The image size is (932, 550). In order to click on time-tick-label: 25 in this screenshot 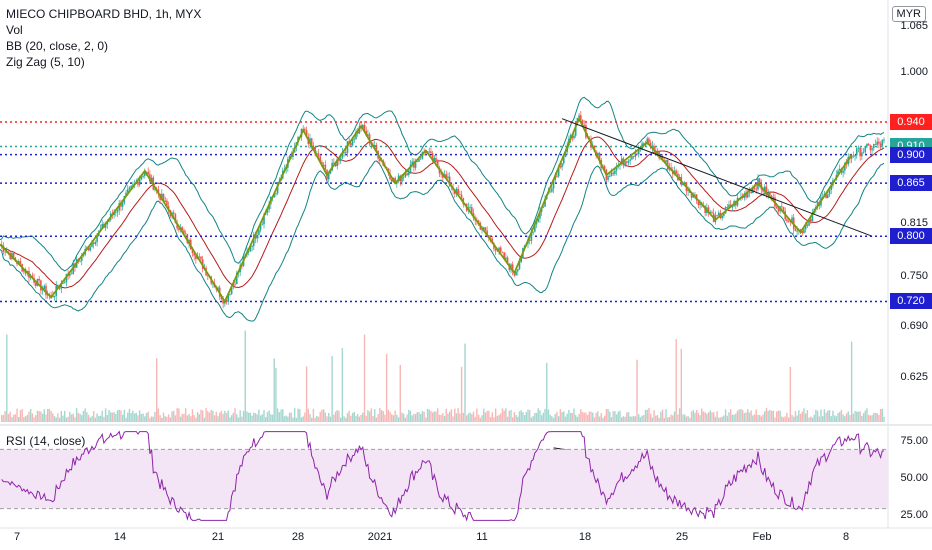, I will do `click(682, 537)`.